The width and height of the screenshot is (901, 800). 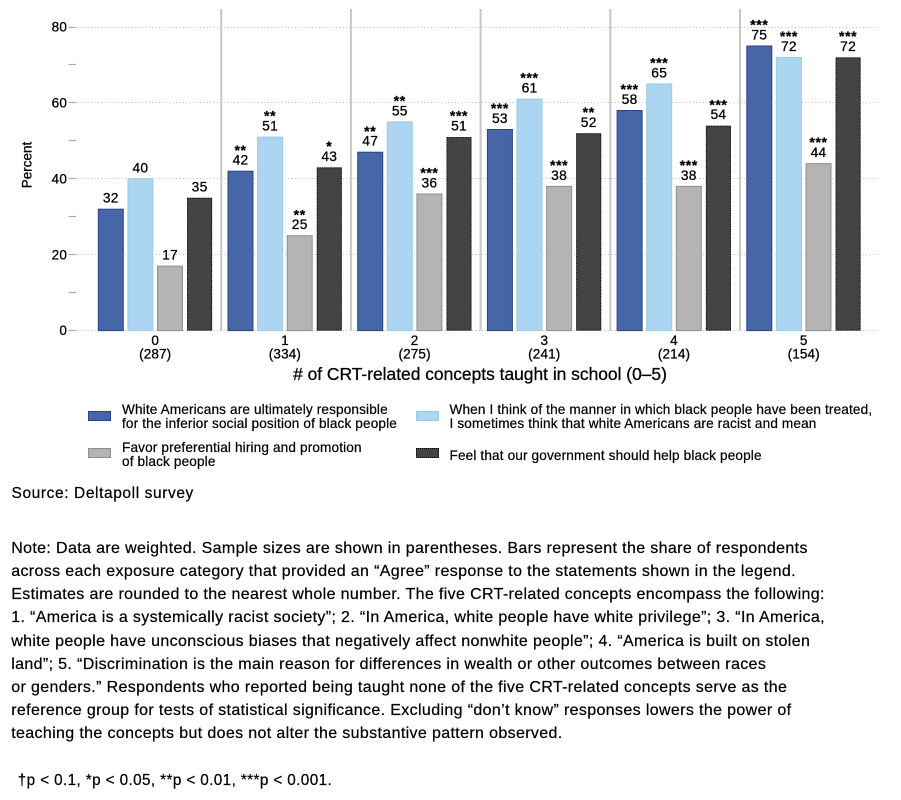 I want to click on svg-text: 4, so click(x=674, y=340).